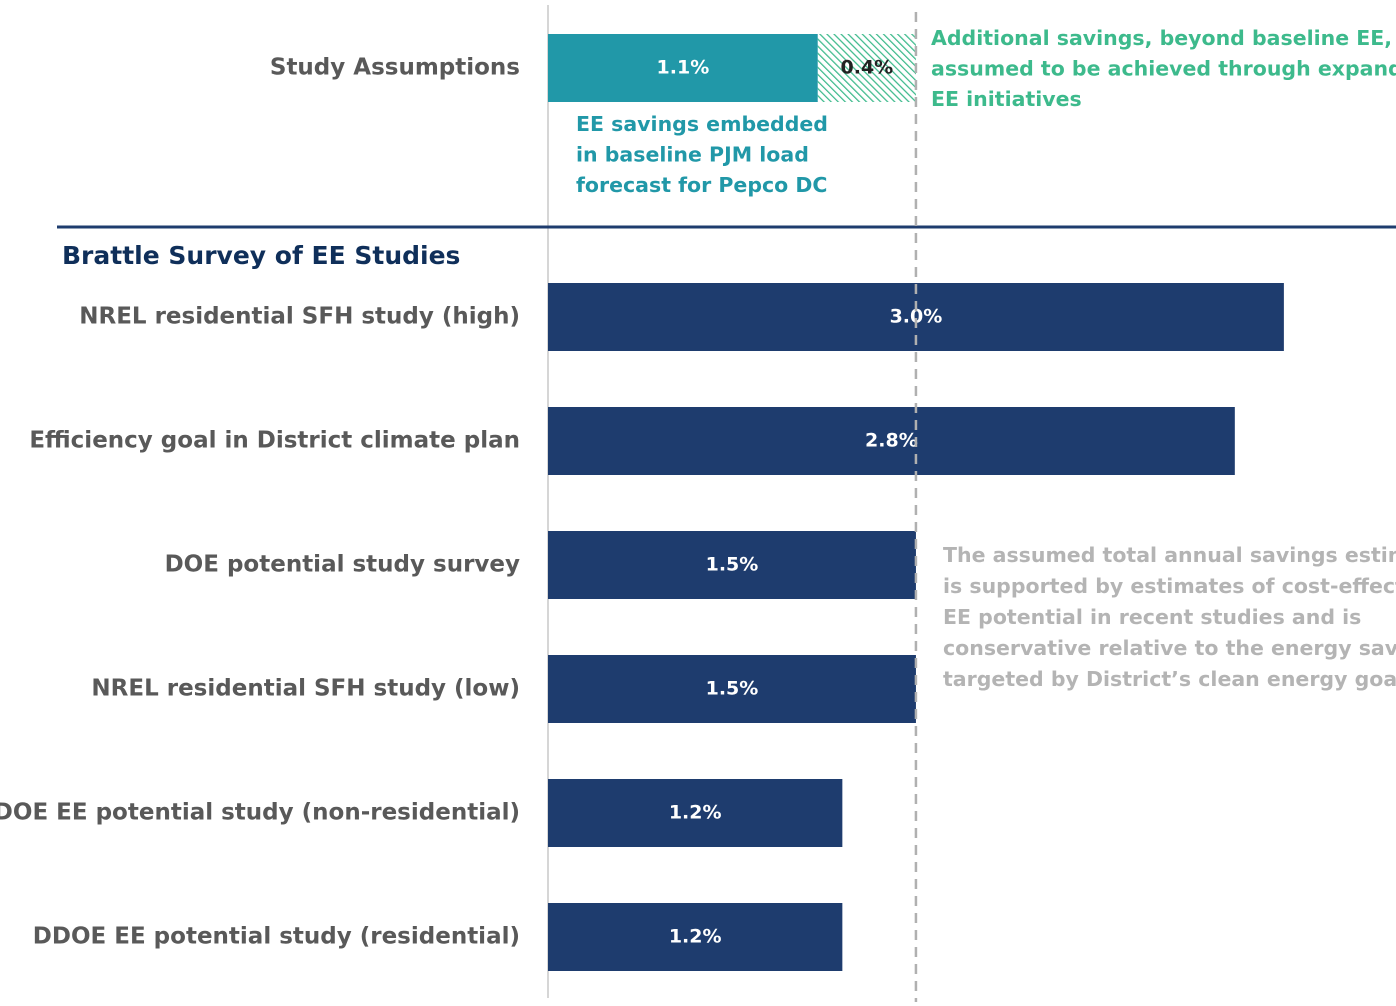 This screenshot has width=1396, height=1006. I want to click on annotation: EE initiatives, so click(1006, 99).